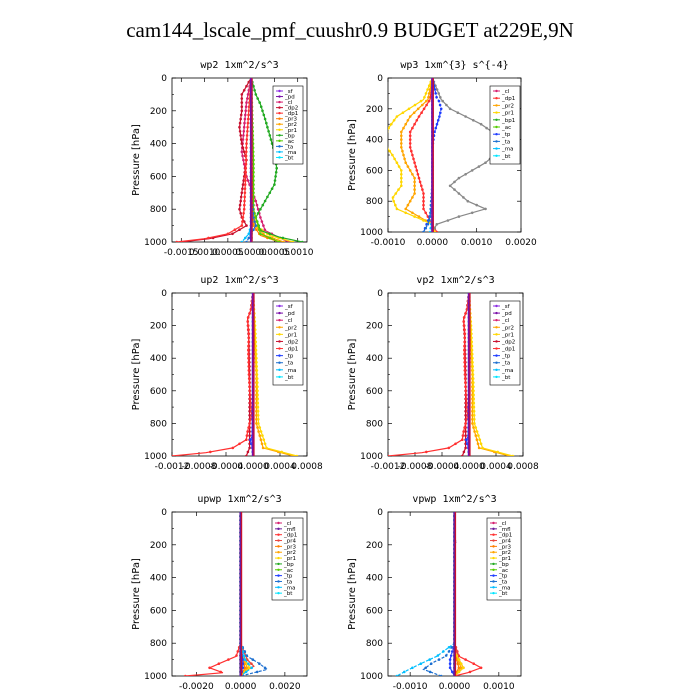  Describe the element at coordinates (291, 350) in the screenshot. I see `legend-entry: _dp1` at that location.